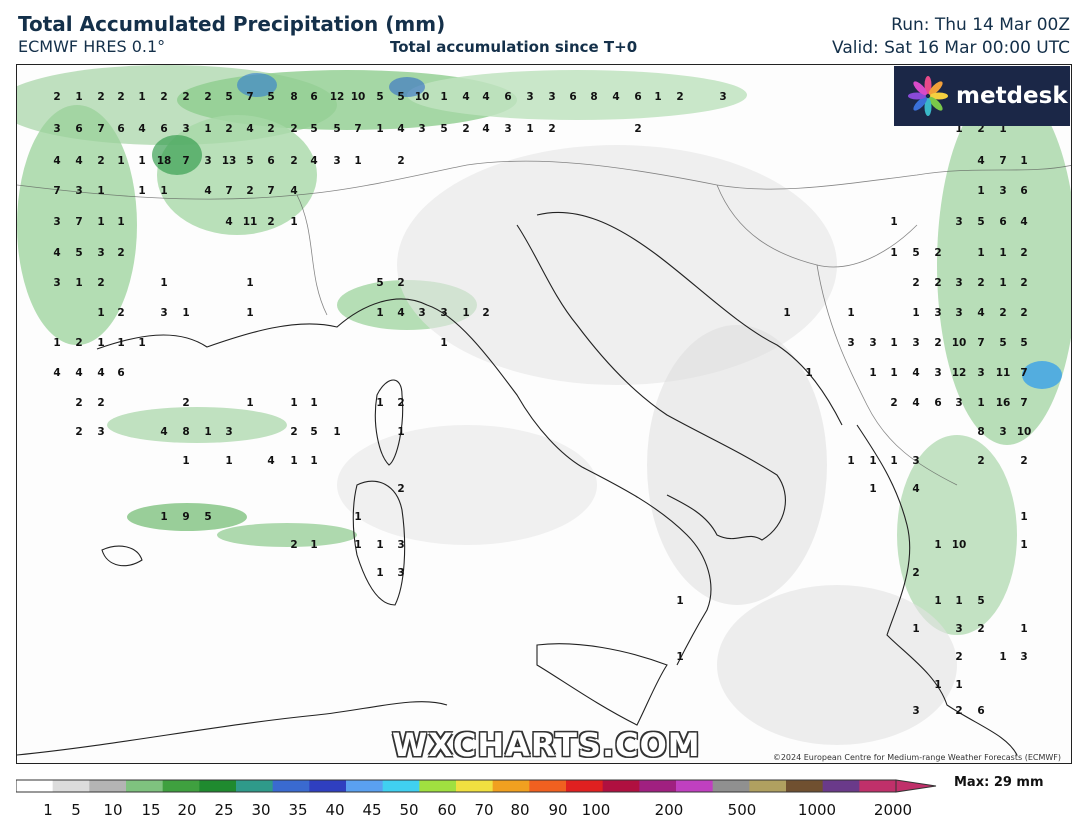 The width and height of the screenshot is (1088, 835). Describe the element at coordinates (520, 810) in the screenshot. I see `scale-tick-label: 80` at that location.